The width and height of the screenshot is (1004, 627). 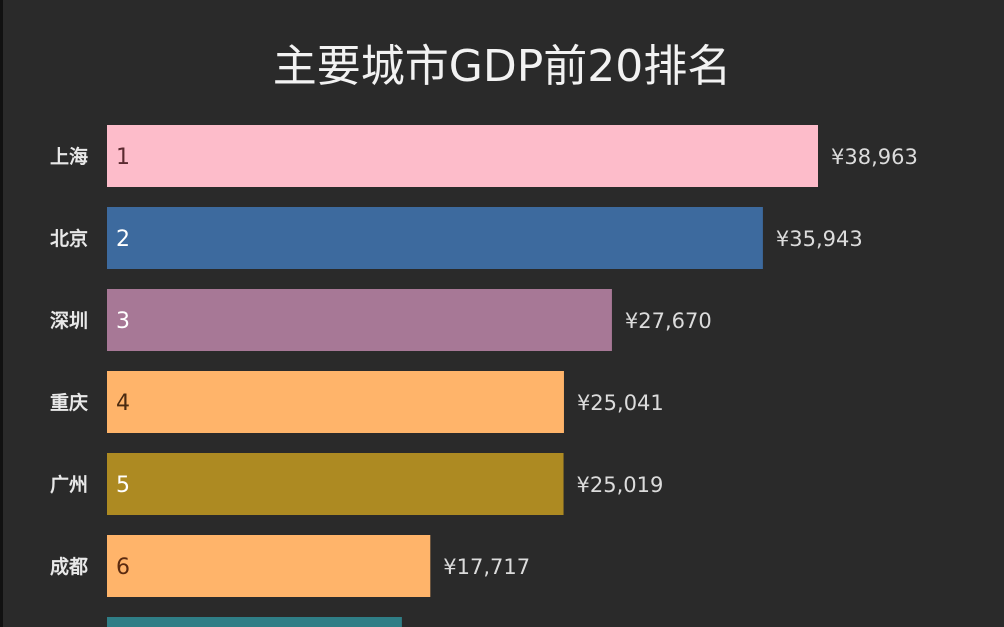 I want to click on category-label: 深圳, so click(x=69, y=320).